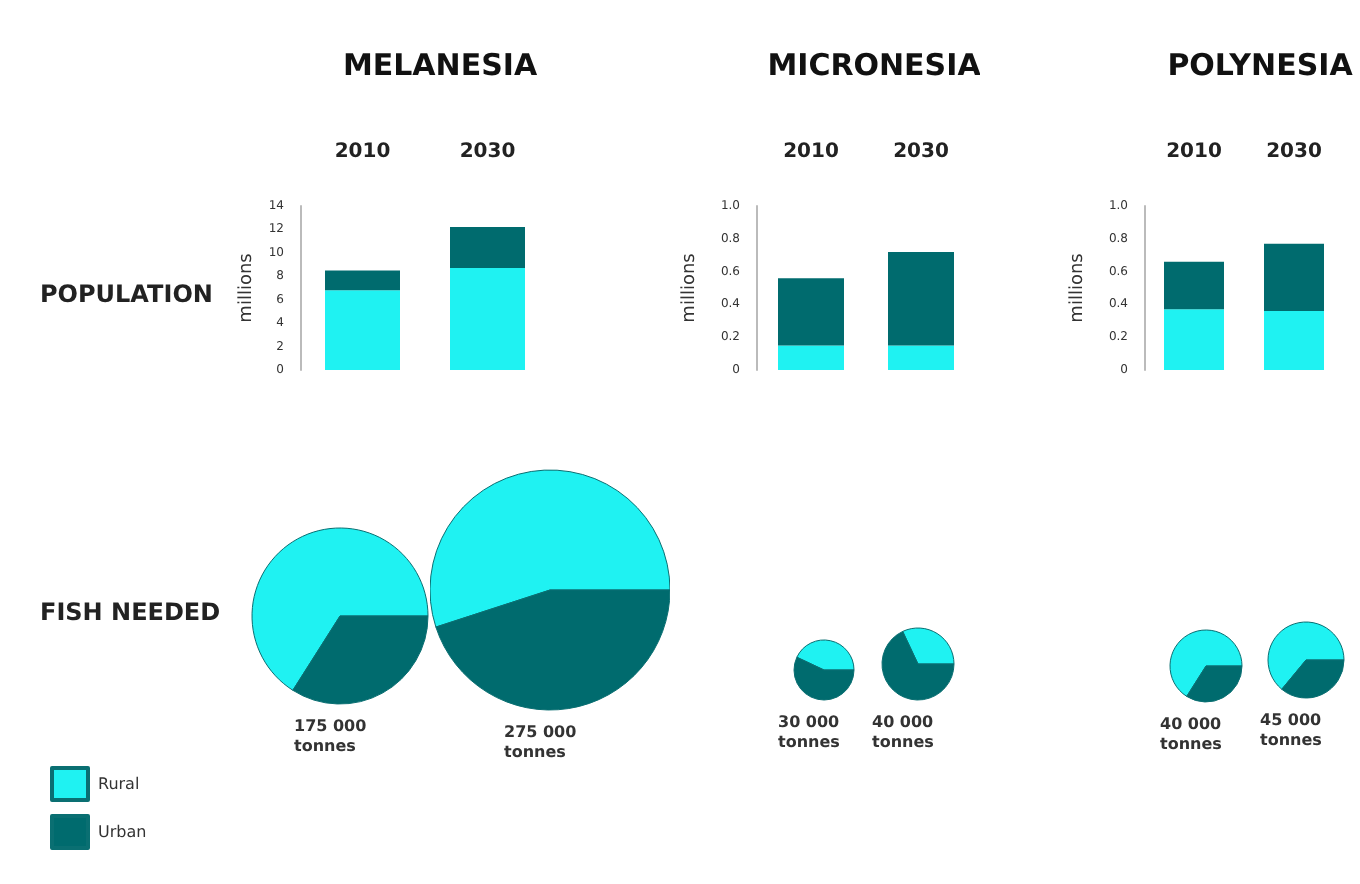 This screenshot has width=1360, height=884. What do you see at coordinates (1260, 65) in the screenshot?
I see `chart-title: POLYNESIA` at bounding box center [1260, 65].